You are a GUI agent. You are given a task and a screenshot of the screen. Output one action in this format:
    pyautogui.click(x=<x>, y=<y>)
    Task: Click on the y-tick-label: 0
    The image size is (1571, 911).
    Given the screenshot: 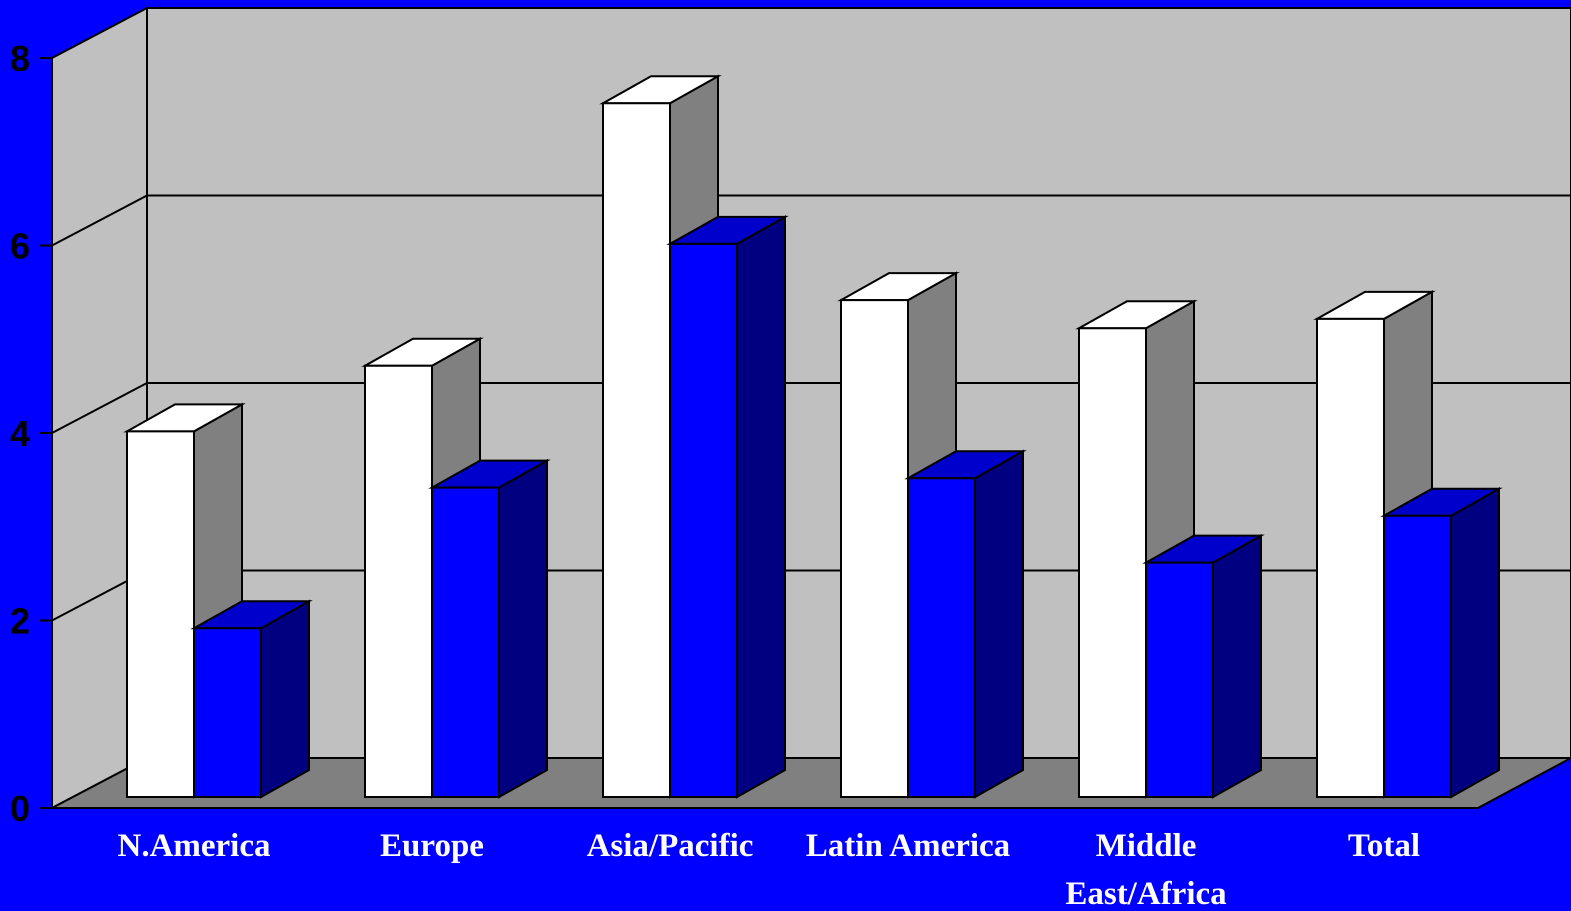 What is the action you would take?
    pyautogui.click(x=20, y=808)
    